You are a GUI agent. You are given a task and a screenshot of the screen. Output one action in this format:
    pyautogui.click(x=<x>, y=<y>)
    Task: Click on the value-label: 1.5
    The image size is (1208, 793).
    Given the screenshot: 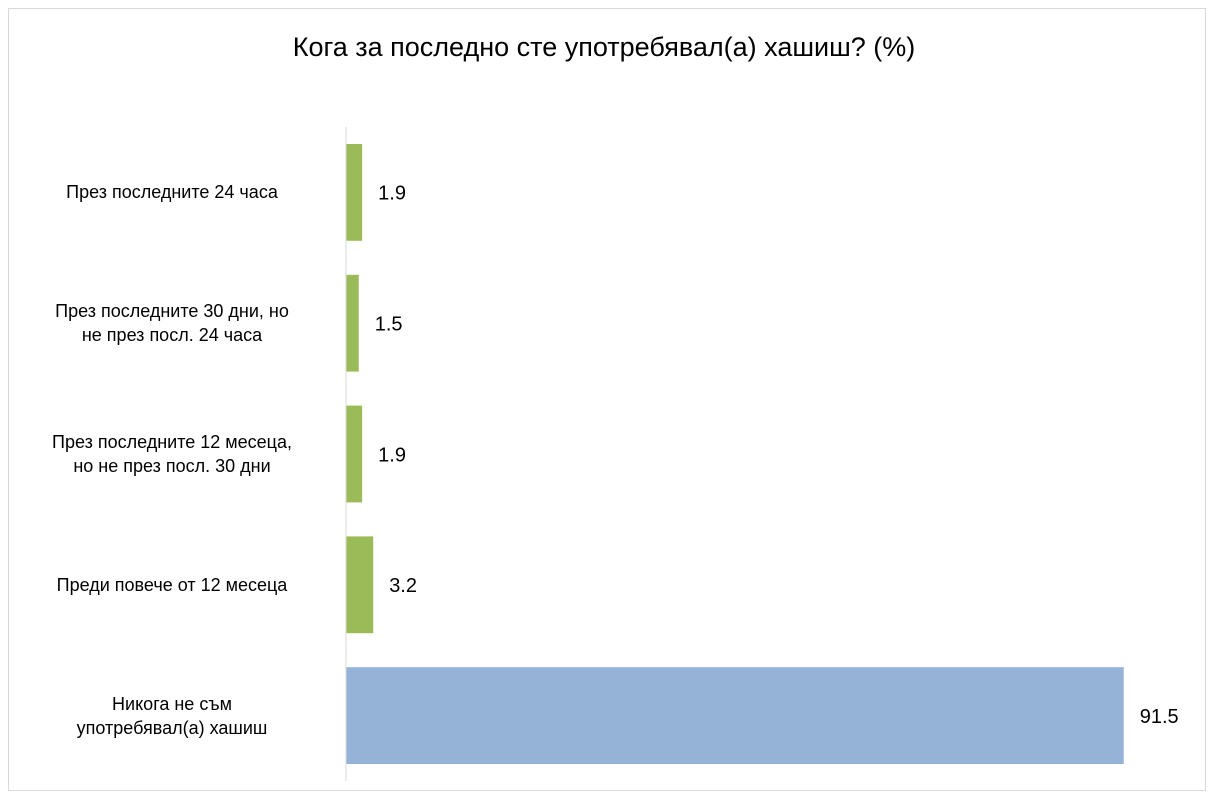 What is the action you would take?
    pyautogui.click(x=389, y=324)
    